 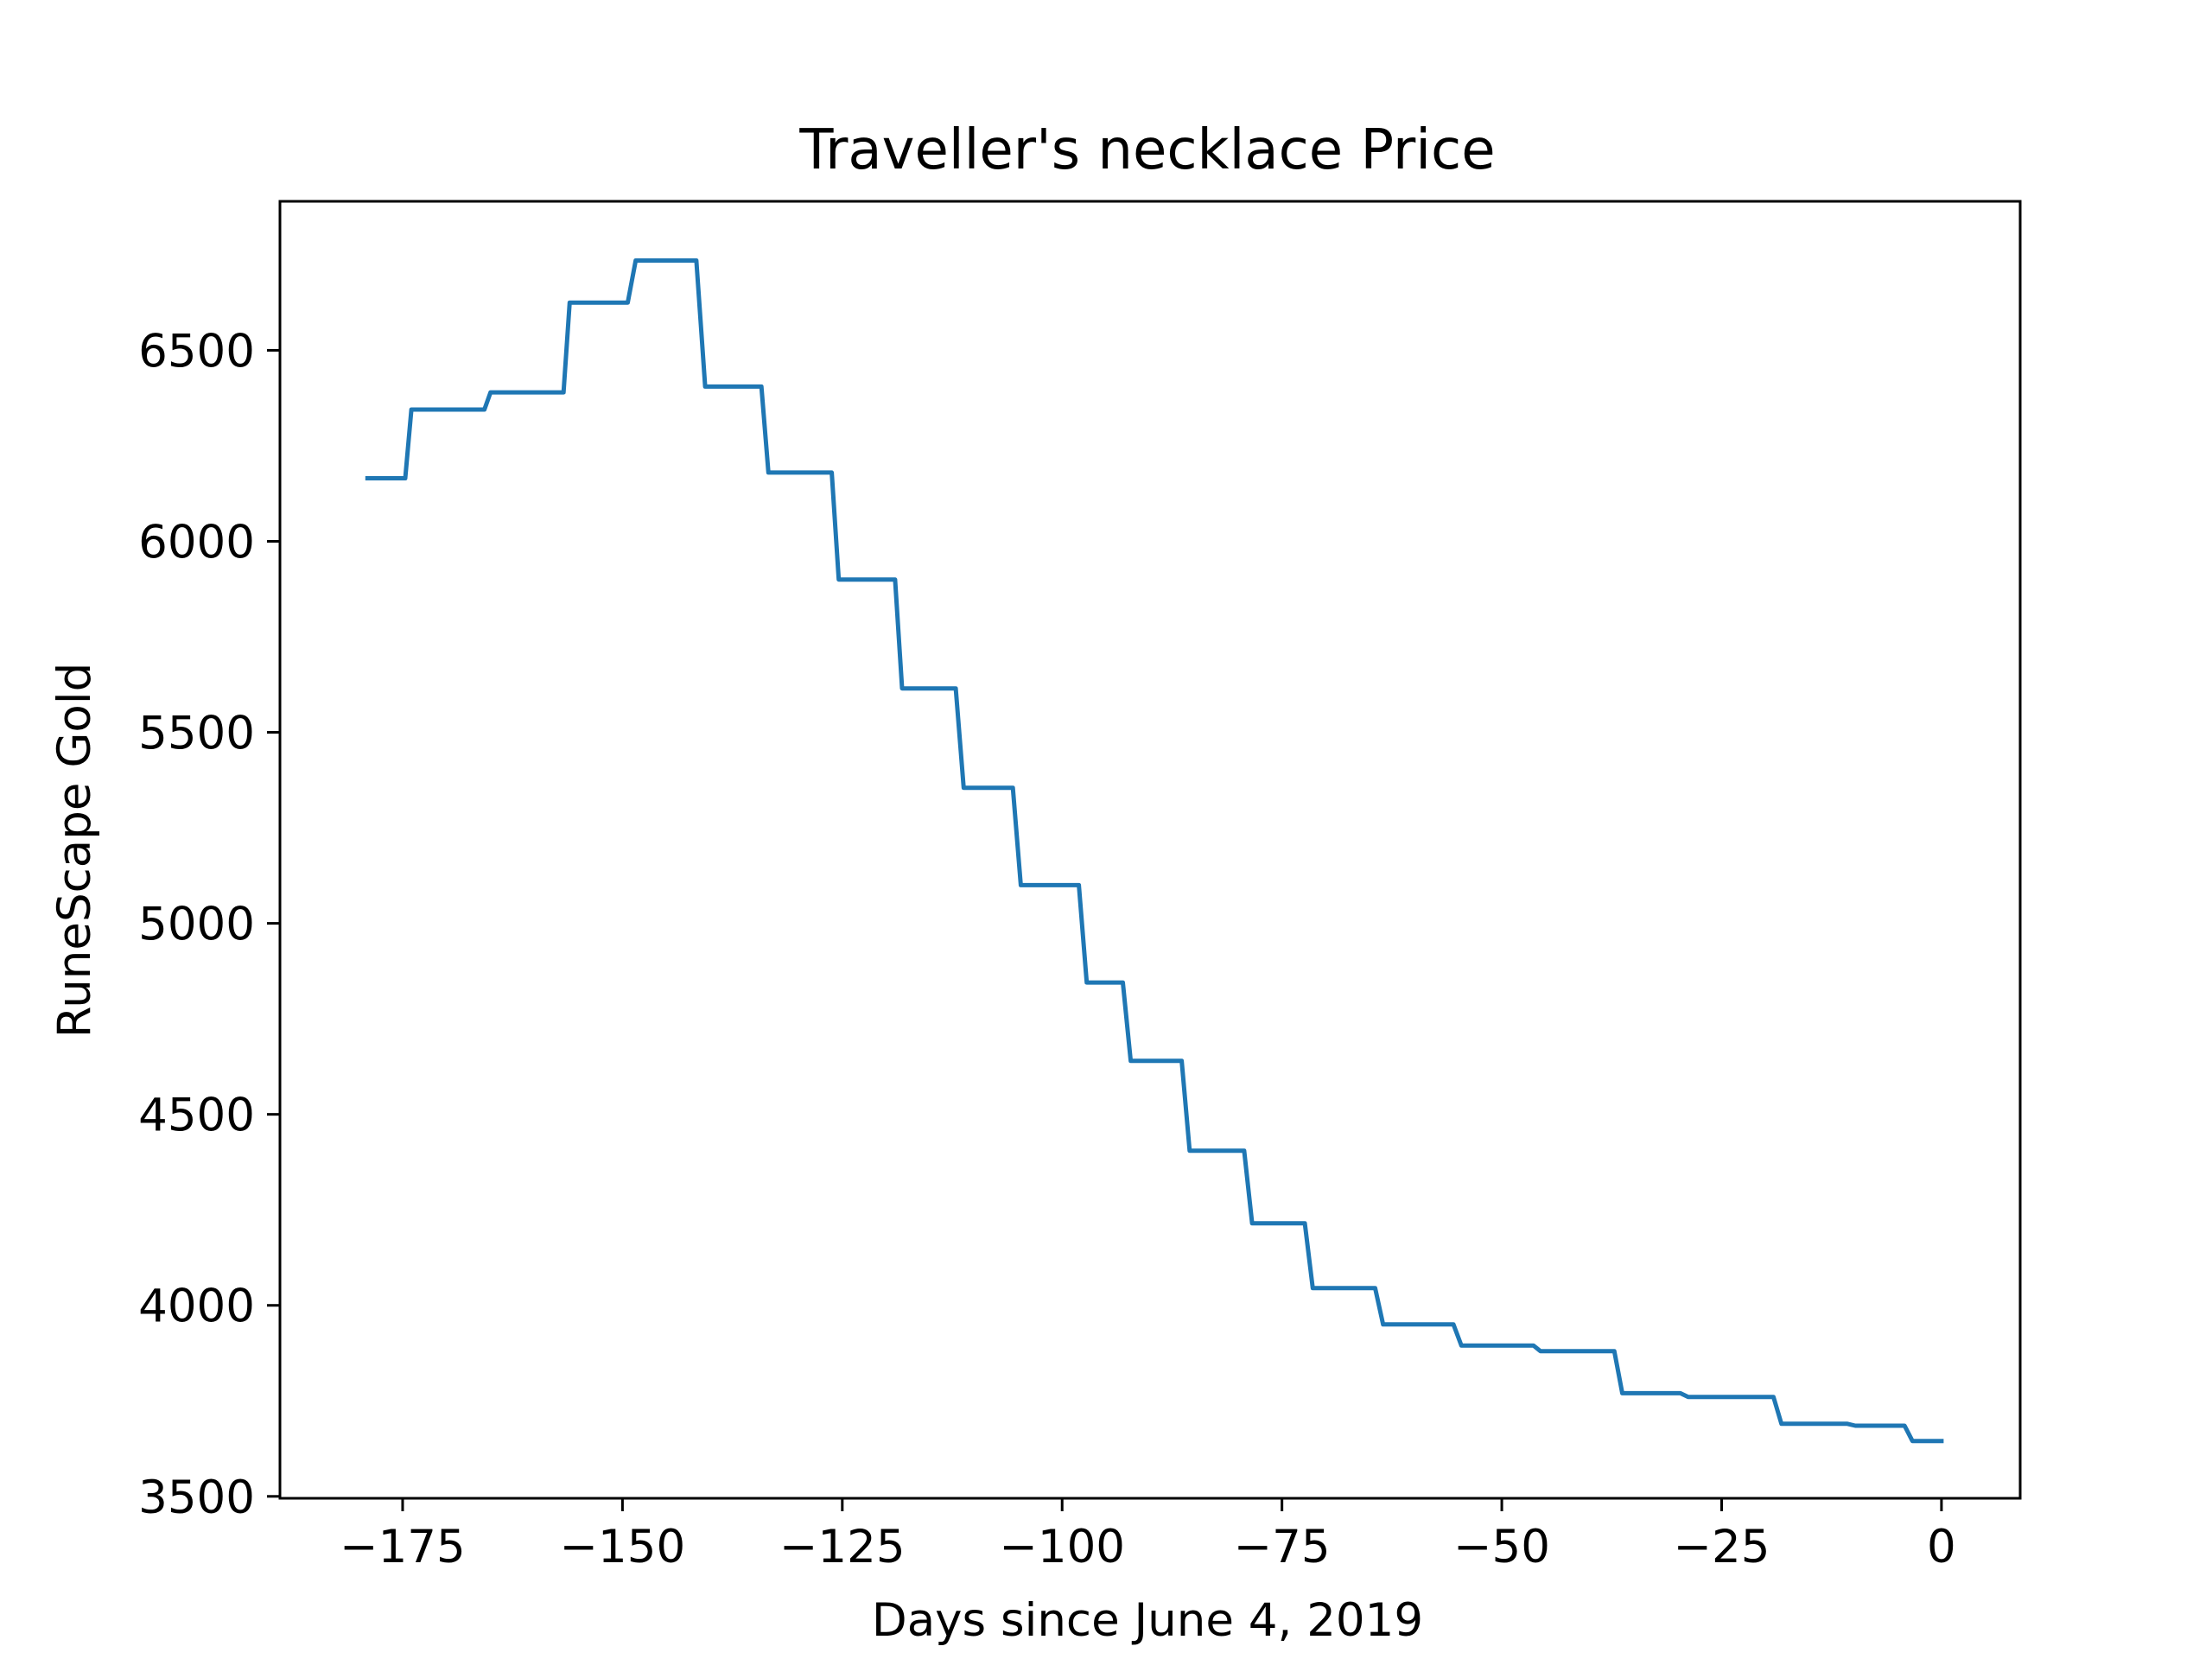 What do you see at coordinates (1148, 1535) in the screenshot?
I see `x-axis: −175 −150 −125 −100 −75 −50 −25 0` at bounding box center [1148, 1535].